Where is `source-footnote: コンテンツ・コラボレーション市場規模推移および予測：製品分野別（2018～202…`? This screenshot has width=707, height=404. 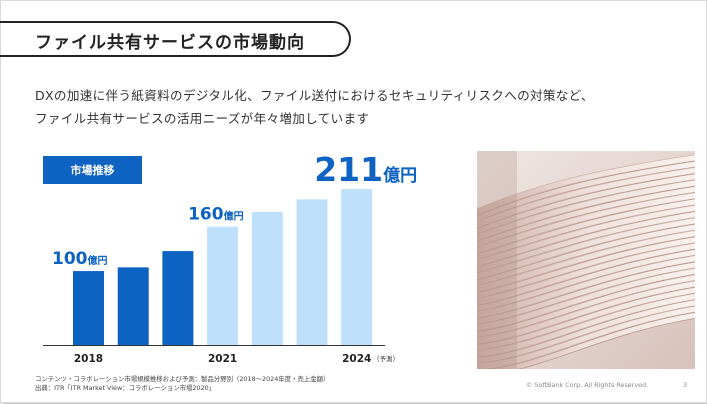 source-footnote: コンテンツ・コラボレーション市場規模推移および予測：製品分野別（2018～202… is located at coordinates (182, 384).